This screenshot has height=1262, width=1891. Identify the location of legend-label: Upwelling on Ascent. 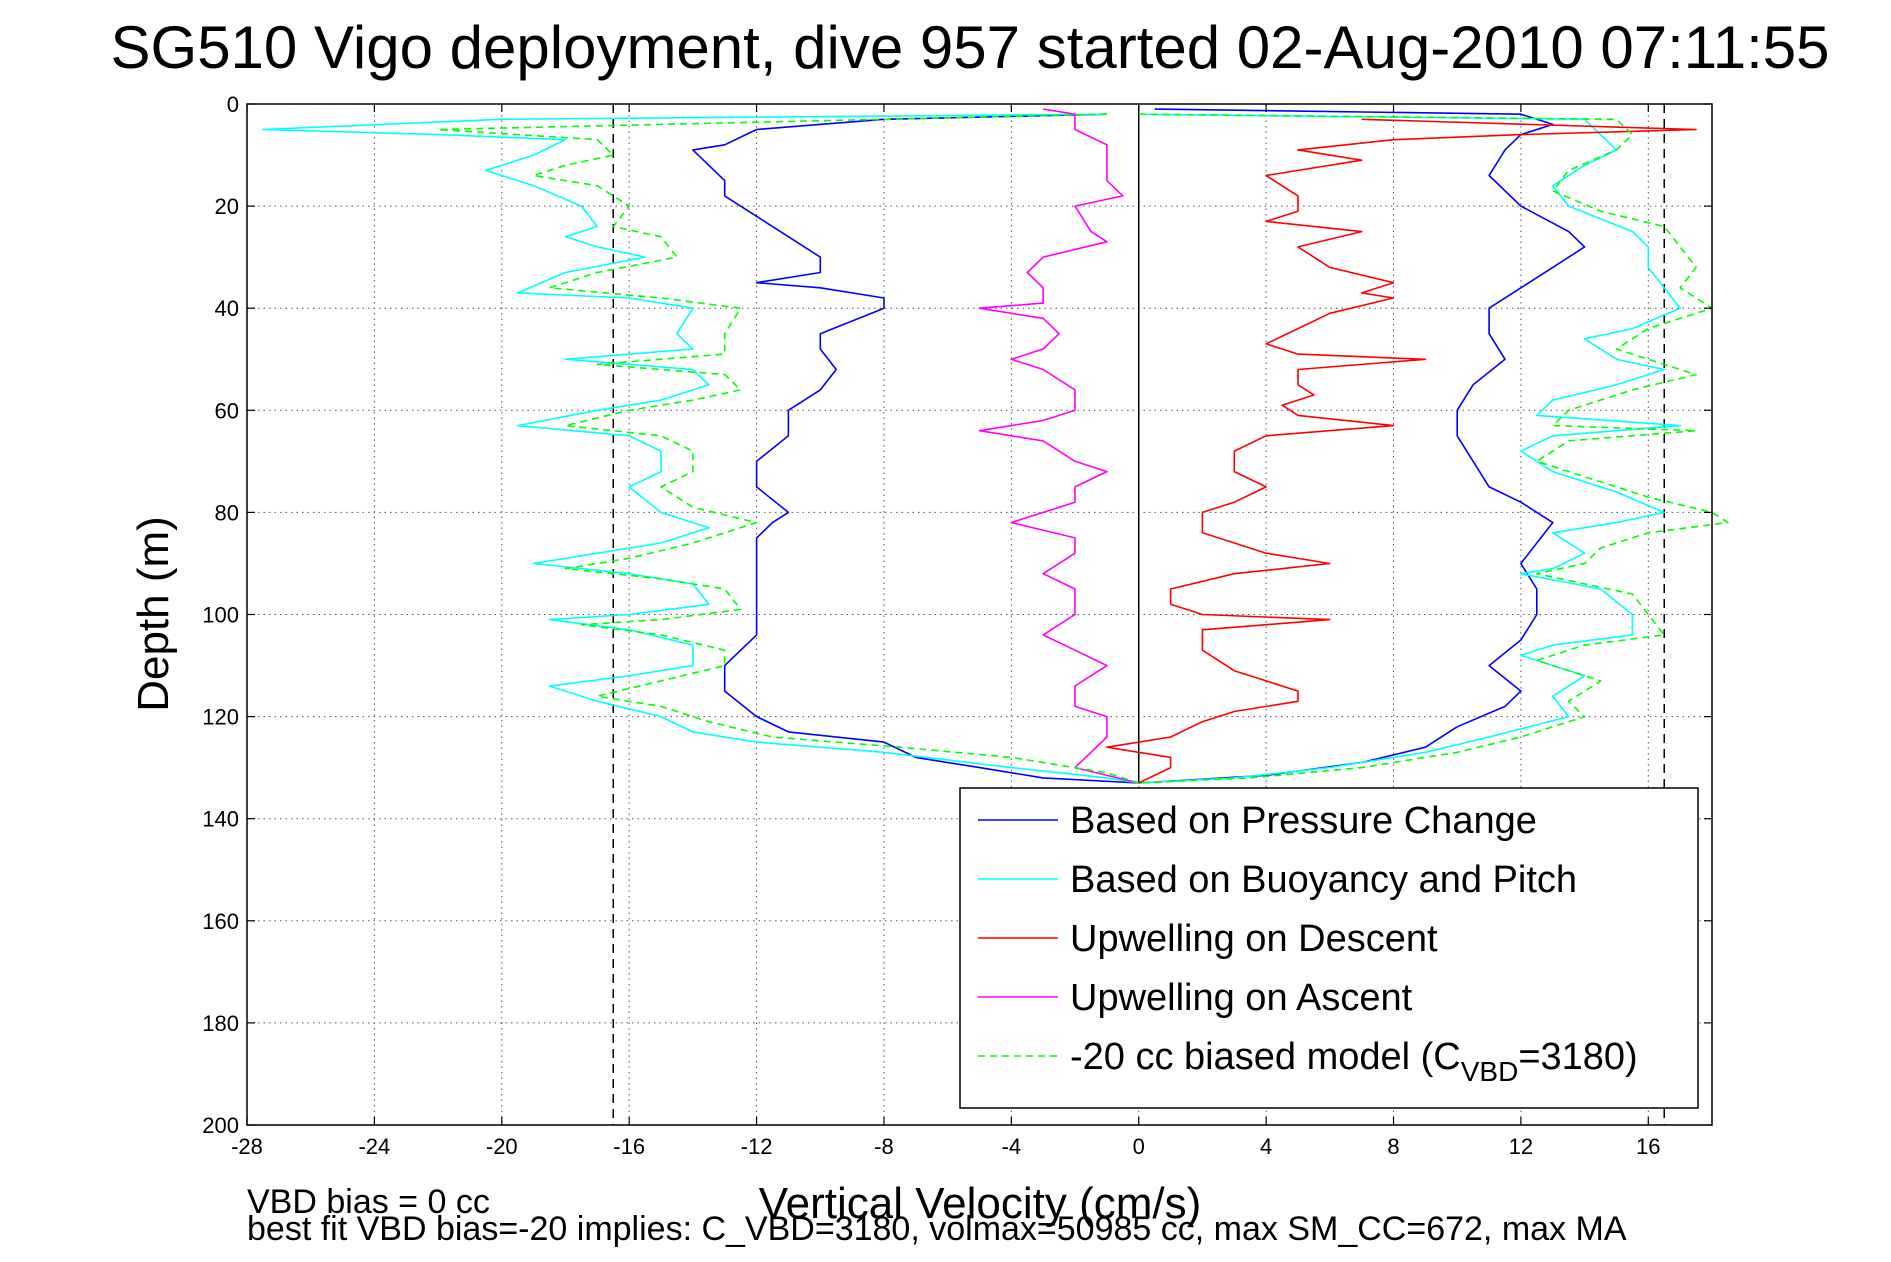
(1241, 998).